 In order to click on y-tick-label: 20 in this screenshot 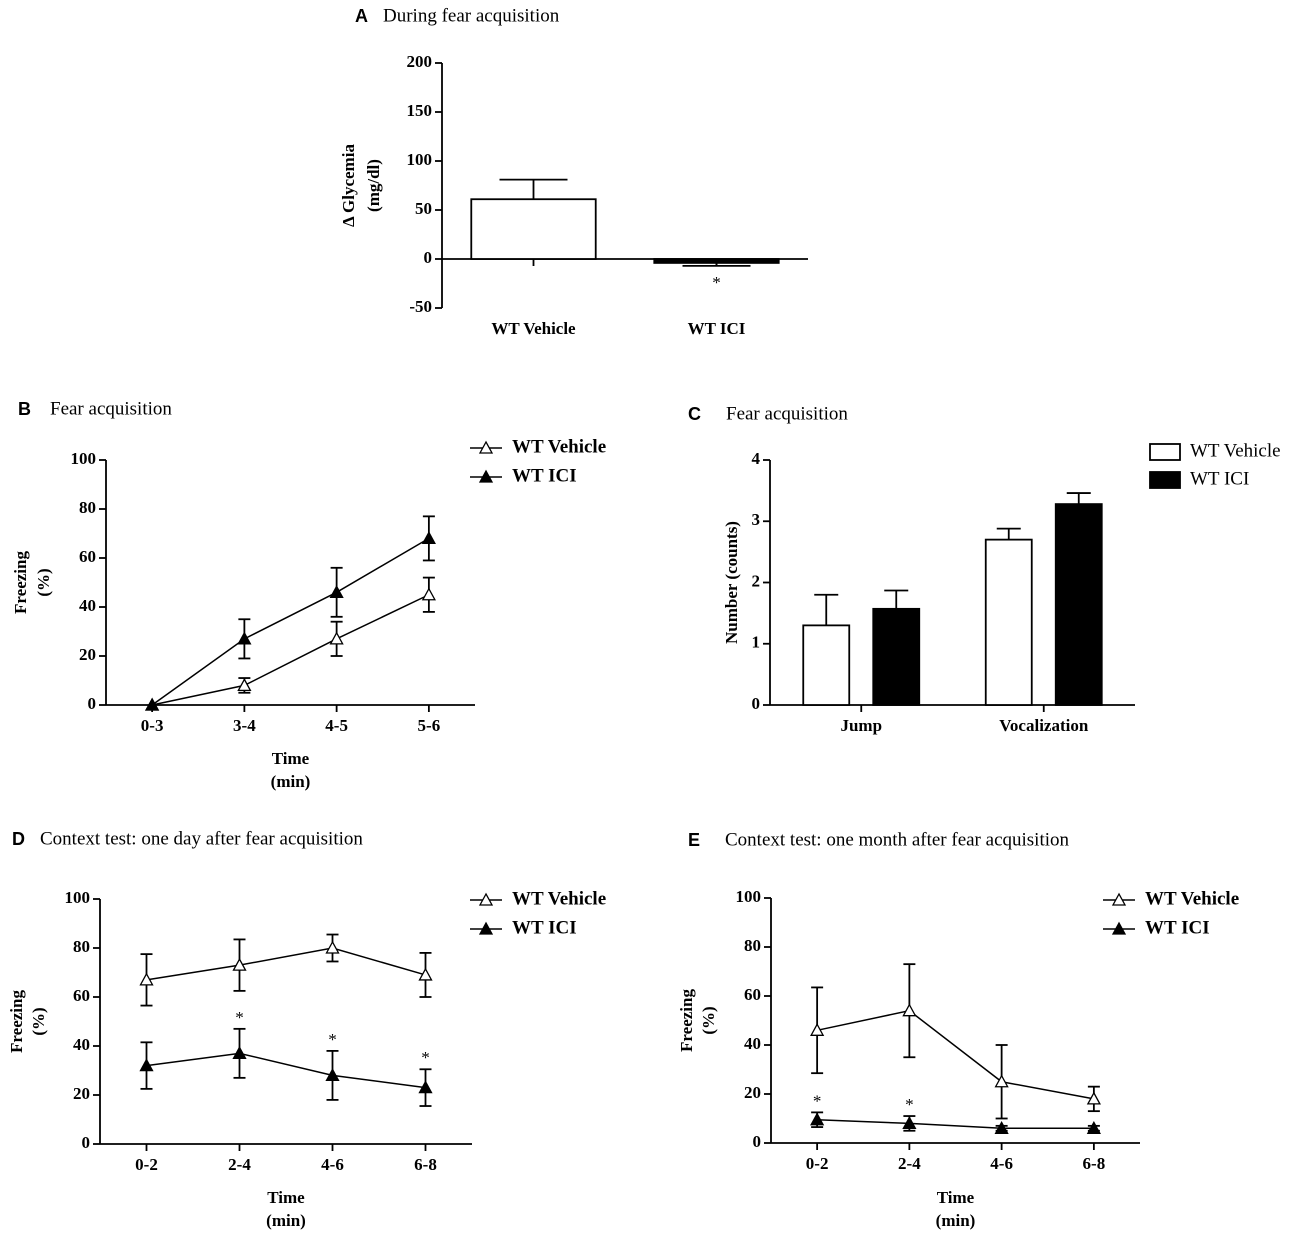, I will do `click(87, 654)`.